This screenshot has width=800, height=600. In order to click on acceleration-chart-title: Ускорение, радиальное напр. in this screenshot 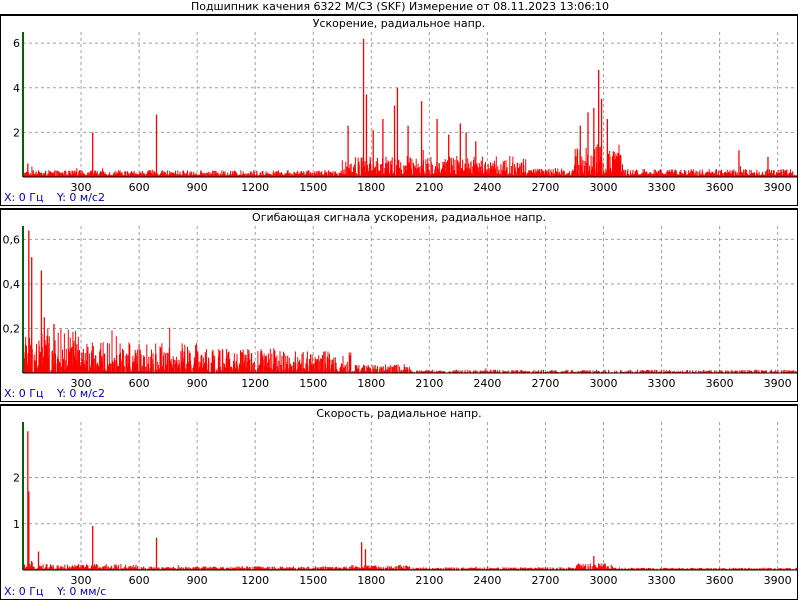, I will do `click(399, 23)`.